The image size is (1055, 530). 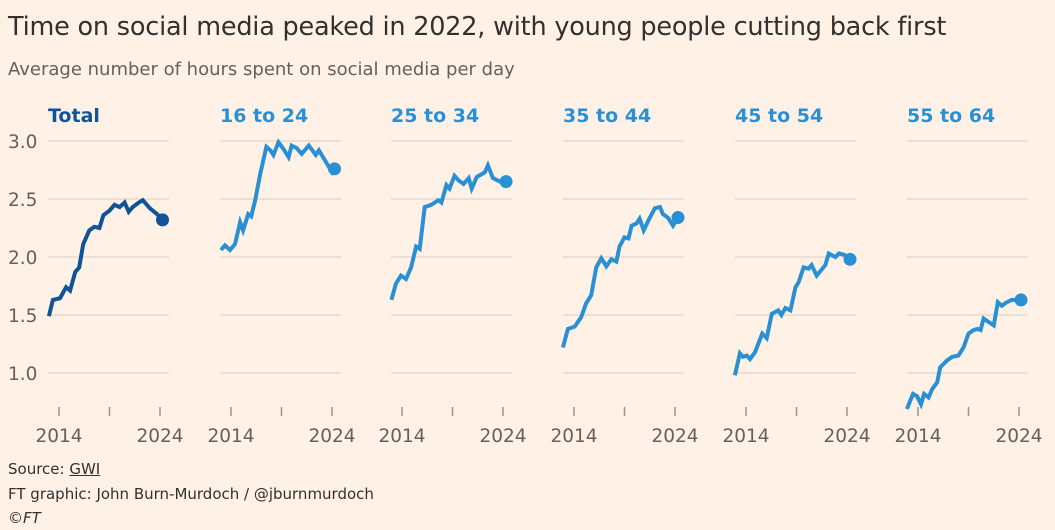 What do you see at coordinates (22, 200) in the screenshot?
I see `y-tick-label: 2.5` at bounding box center [22, 200].